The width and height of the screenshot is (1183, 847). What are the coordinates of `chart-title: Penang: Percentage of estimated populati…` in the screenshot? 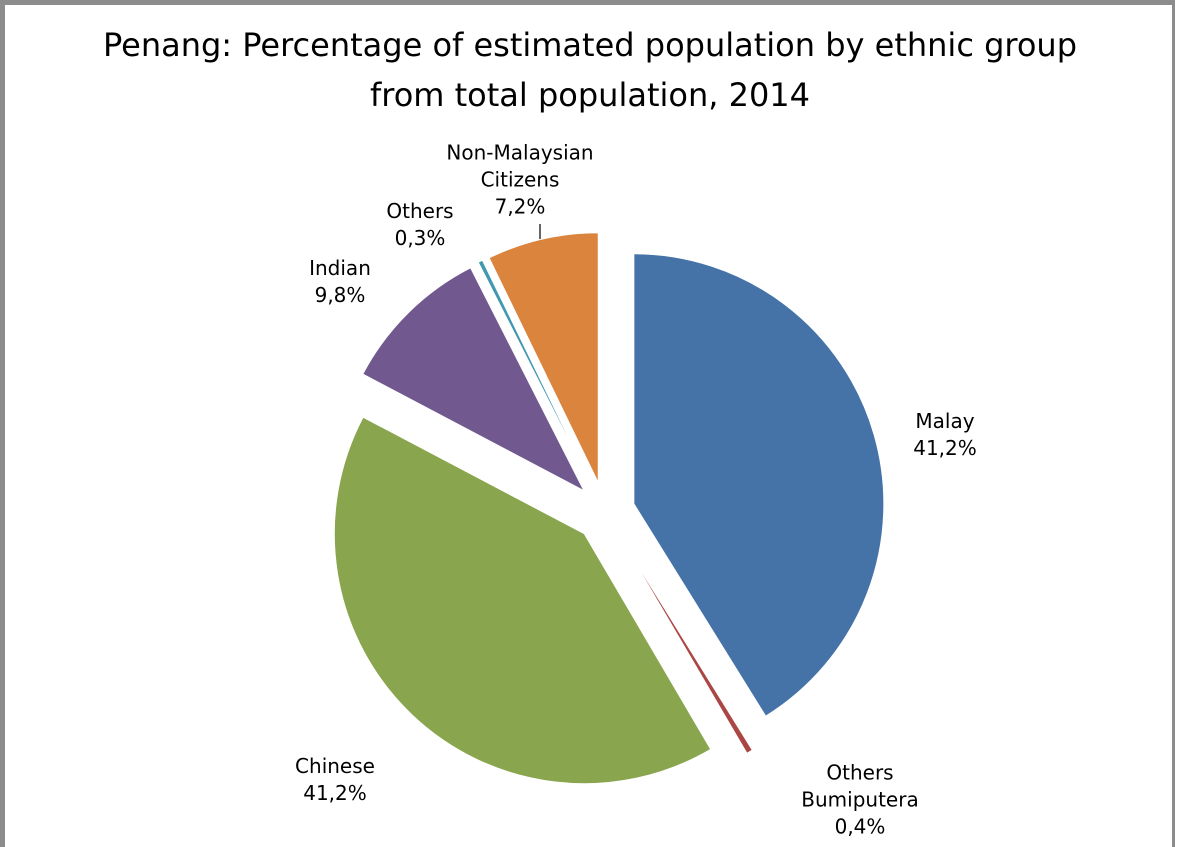 It's located at (590, 70).